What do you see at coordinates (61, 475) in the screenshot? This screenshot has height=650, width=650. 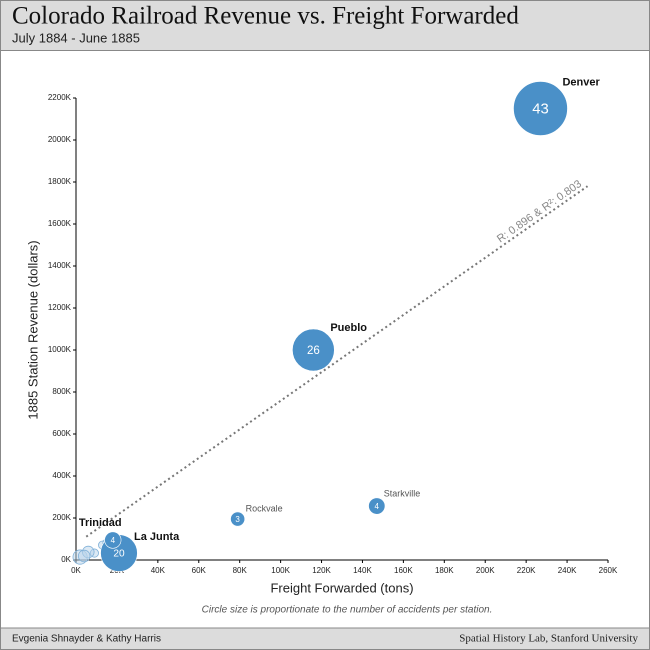 I see `y-tick-label: 400K` at bounding box center [61, 475].